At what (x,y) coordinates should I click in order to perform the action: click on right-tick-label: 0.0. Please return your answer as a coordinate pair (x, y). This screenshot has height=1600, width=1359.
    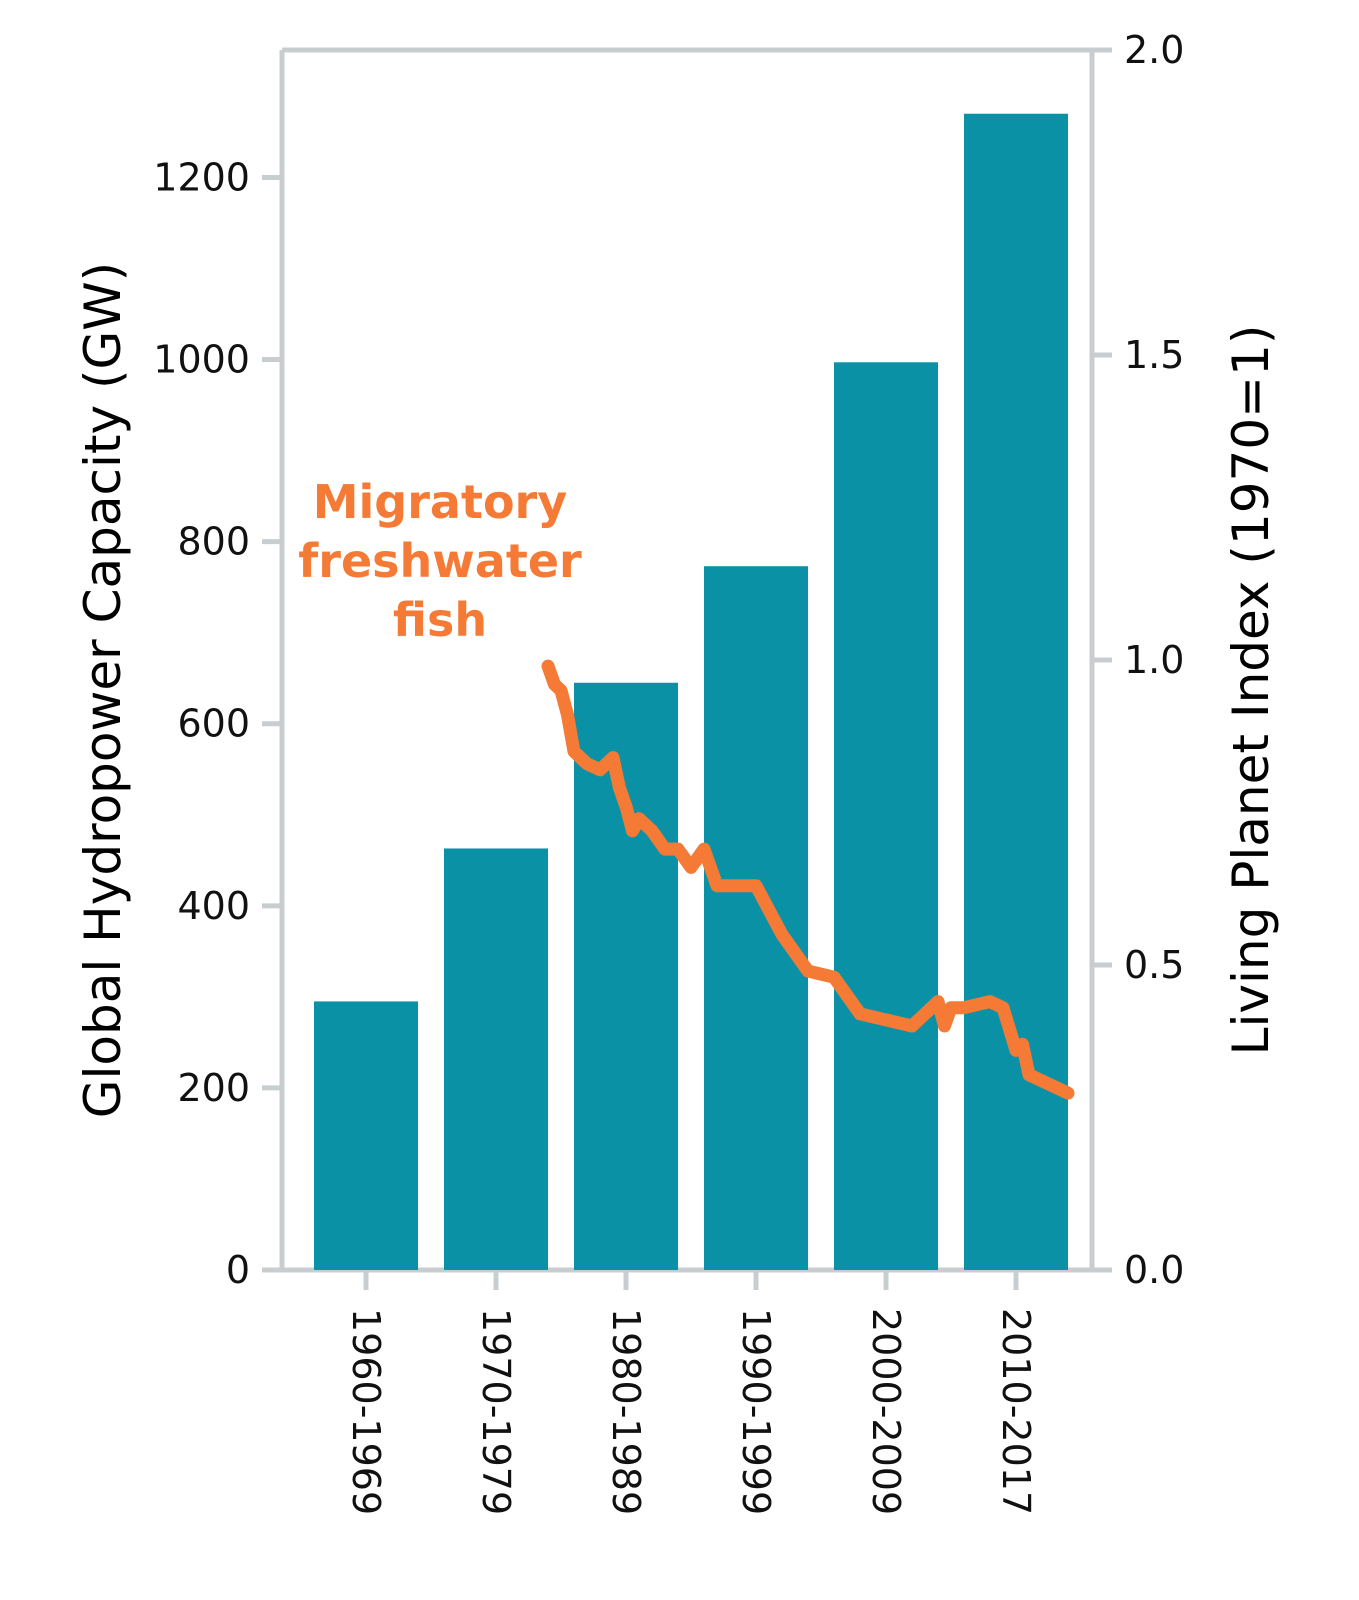
    Looking at the image, I should click on (1154, 1270).